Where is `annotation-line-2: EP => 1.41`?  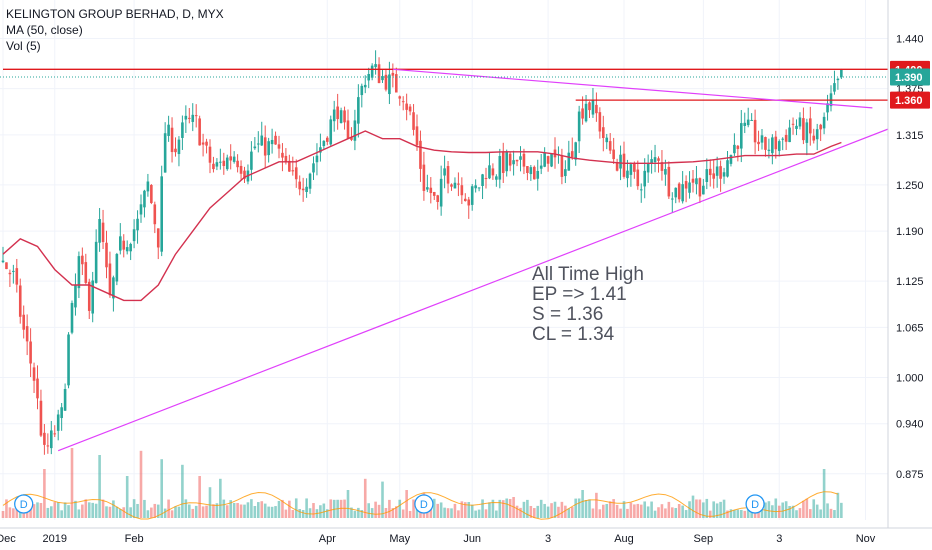
annotation-line-2: EP => 1.41 is located at coordinates (579, 294).